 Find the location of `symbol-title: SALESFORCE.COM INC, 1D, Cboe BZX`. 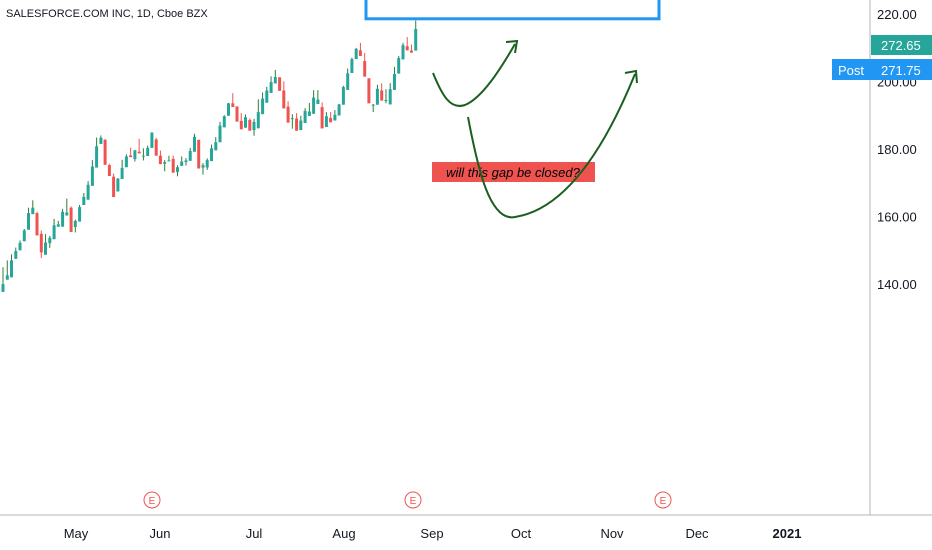

symbol-title: SALESFORCE.COM INC, 1D, Cboe BZX is located at coordinates (107, 14).